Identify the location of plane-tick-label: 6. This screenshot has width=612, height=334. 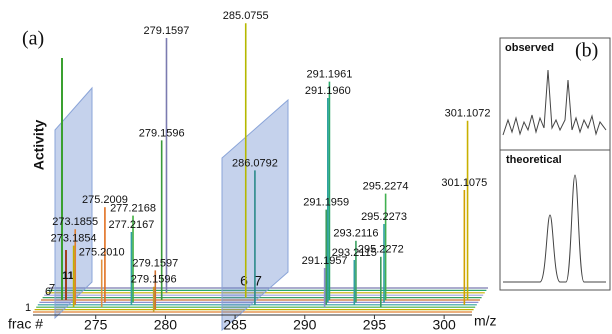
(244, 281).